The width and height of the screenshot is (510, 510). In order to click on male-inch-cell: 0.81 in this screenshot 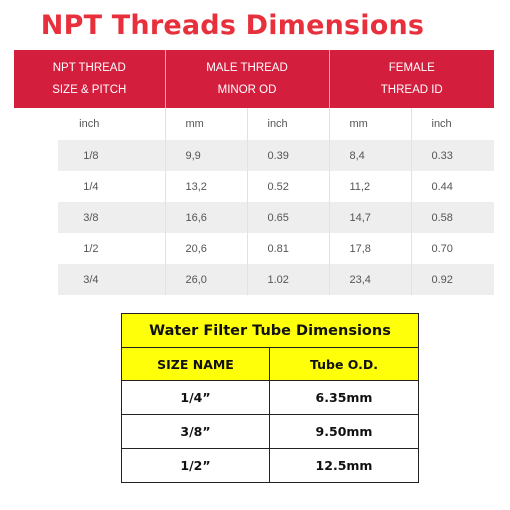, I will do `click(288, 248)`.